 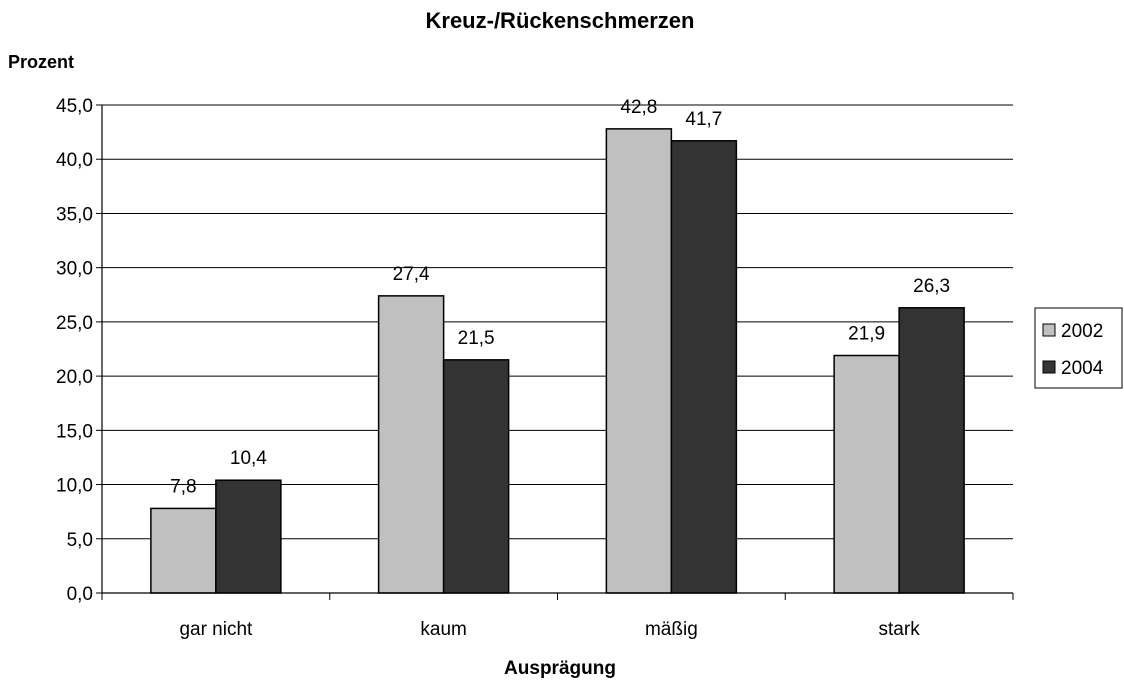 What do you see at coordinates (671, 629) in the screenshot?
I see `category-label: mäßig` at bounding box center [671, 629].